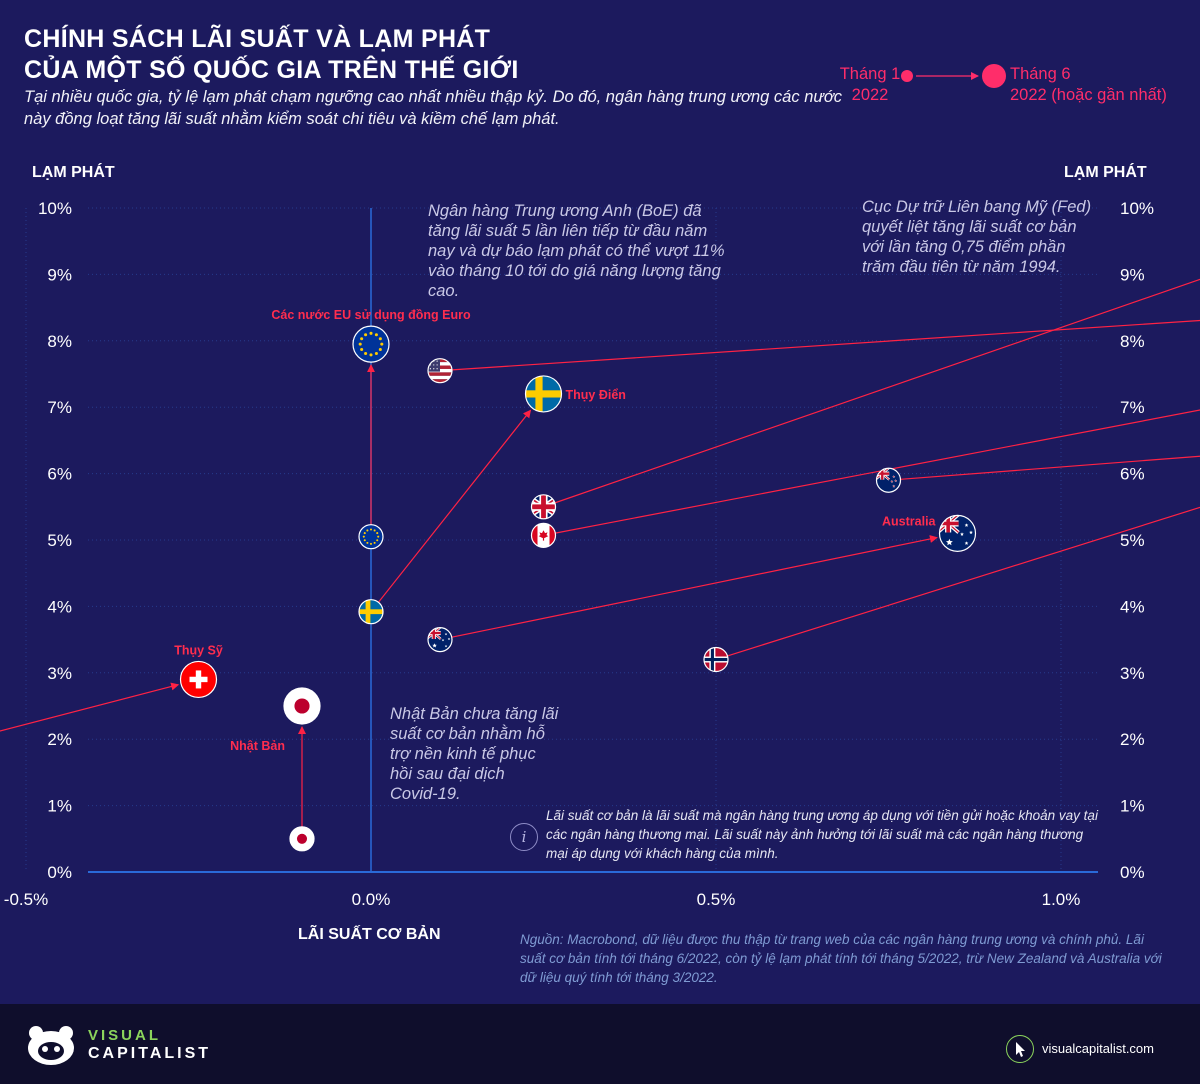 The height and width of the screenshot is (1084, 1200). What do you see at coordinates (1132, 872) in the screenshot?
I see `y-tick-label-right: 0%` at bounding box center [1132, 872].